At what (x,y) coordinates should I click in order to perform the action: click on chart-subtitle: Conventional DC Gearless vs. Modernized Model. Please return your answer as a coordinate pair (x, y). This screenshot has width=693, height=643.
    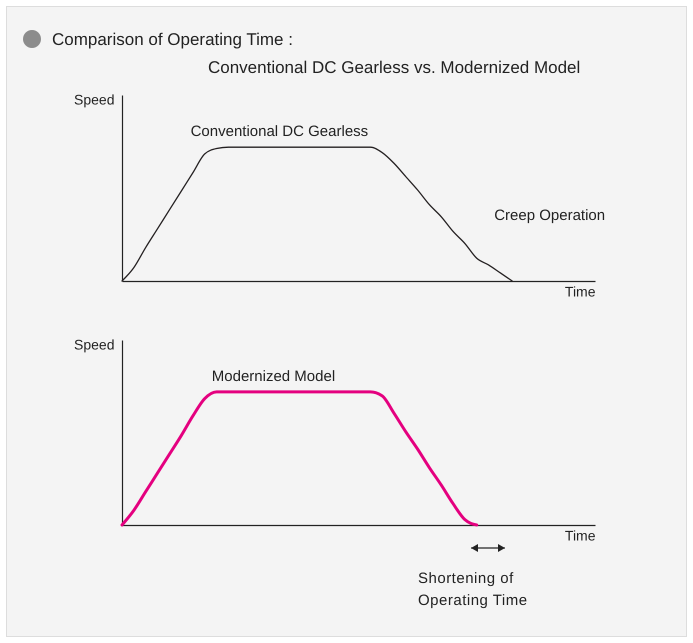
    Looking at the image, I should click on (394, 68).